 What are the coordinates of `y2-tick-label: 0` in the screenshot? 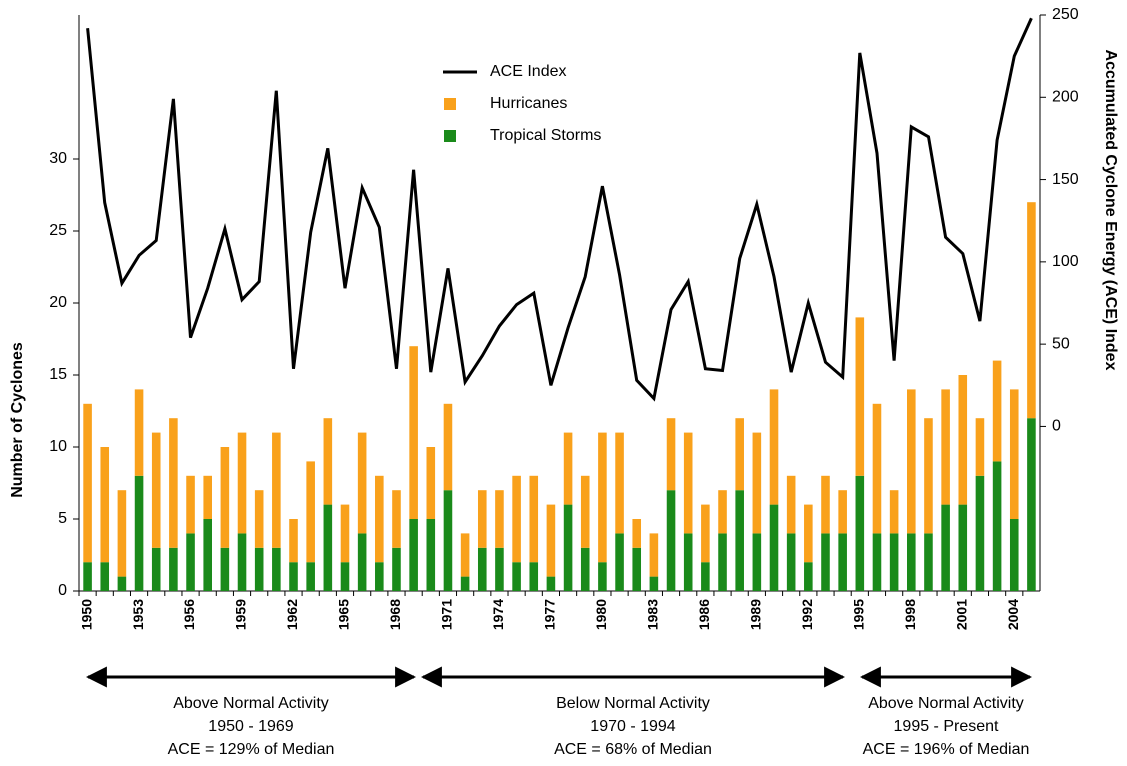 It's located at (1056, 426).